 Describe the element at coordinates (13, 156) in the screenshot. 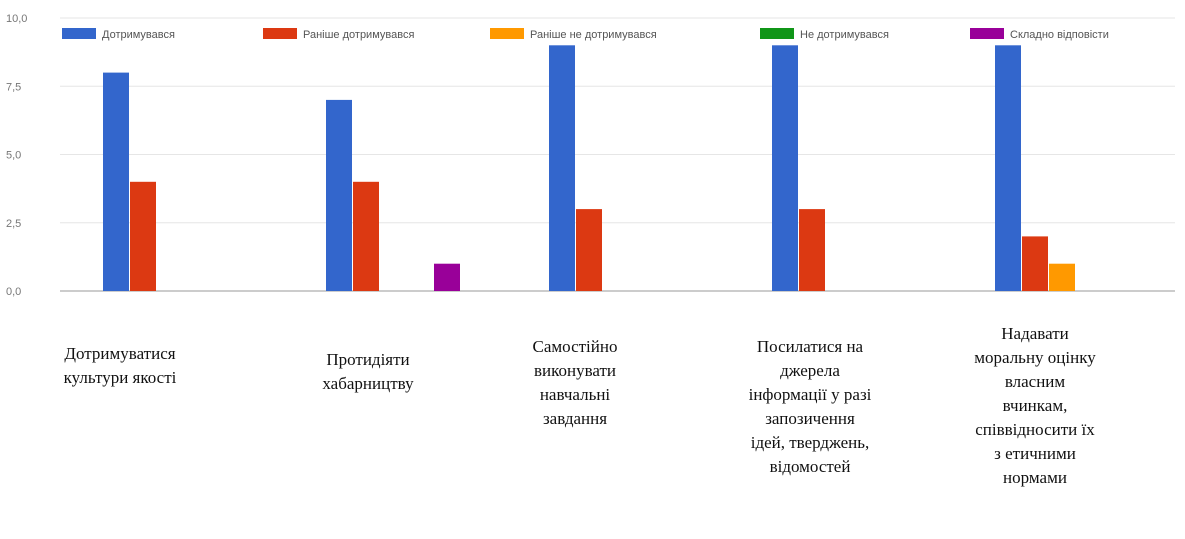

I see `y-tick-label: 5,0` at that location.